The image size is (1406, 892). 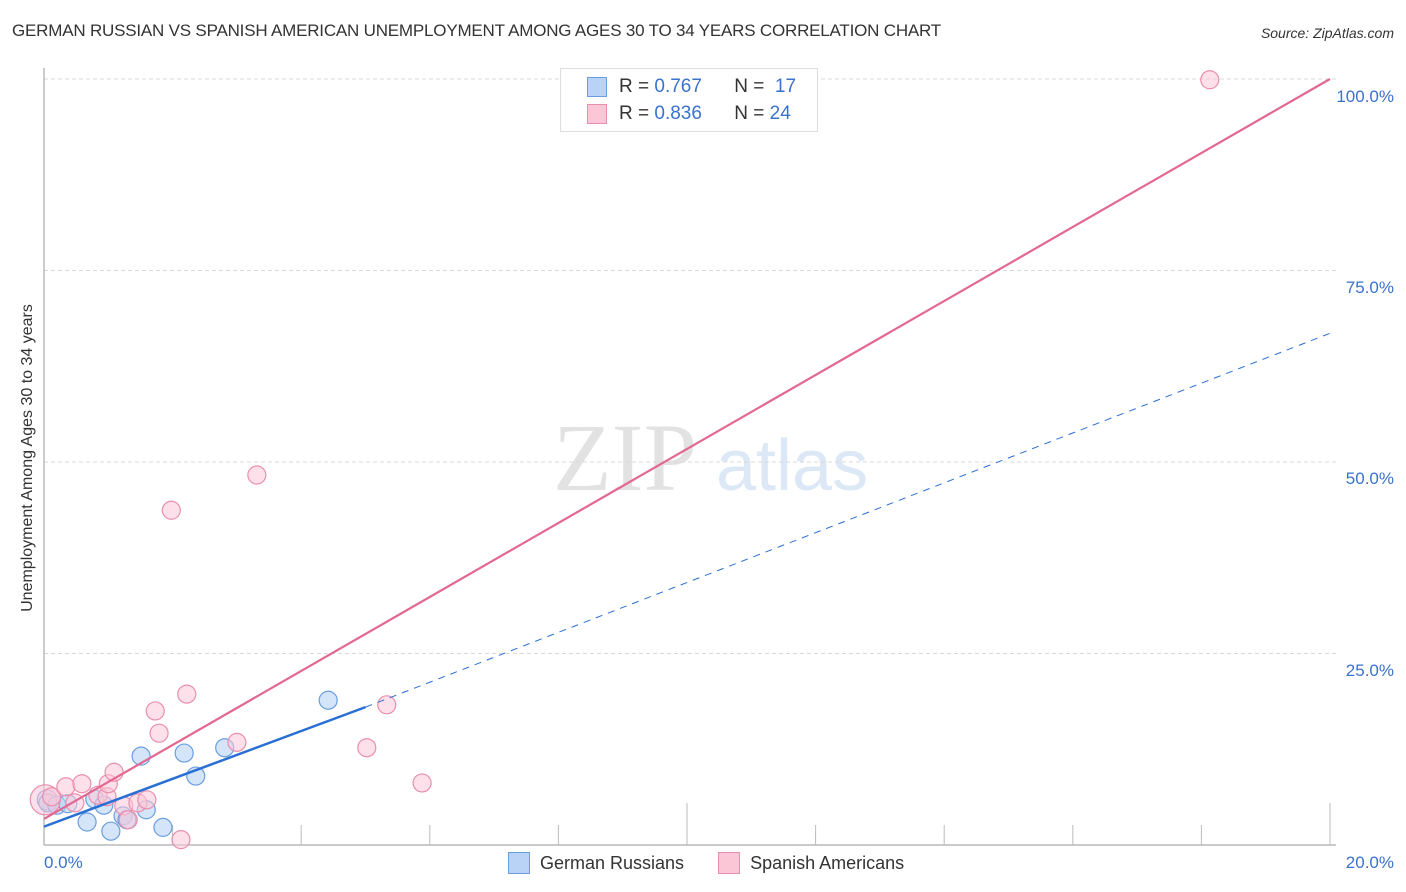 I want to click on r-value: 0.767, so click(x=678, y=86).